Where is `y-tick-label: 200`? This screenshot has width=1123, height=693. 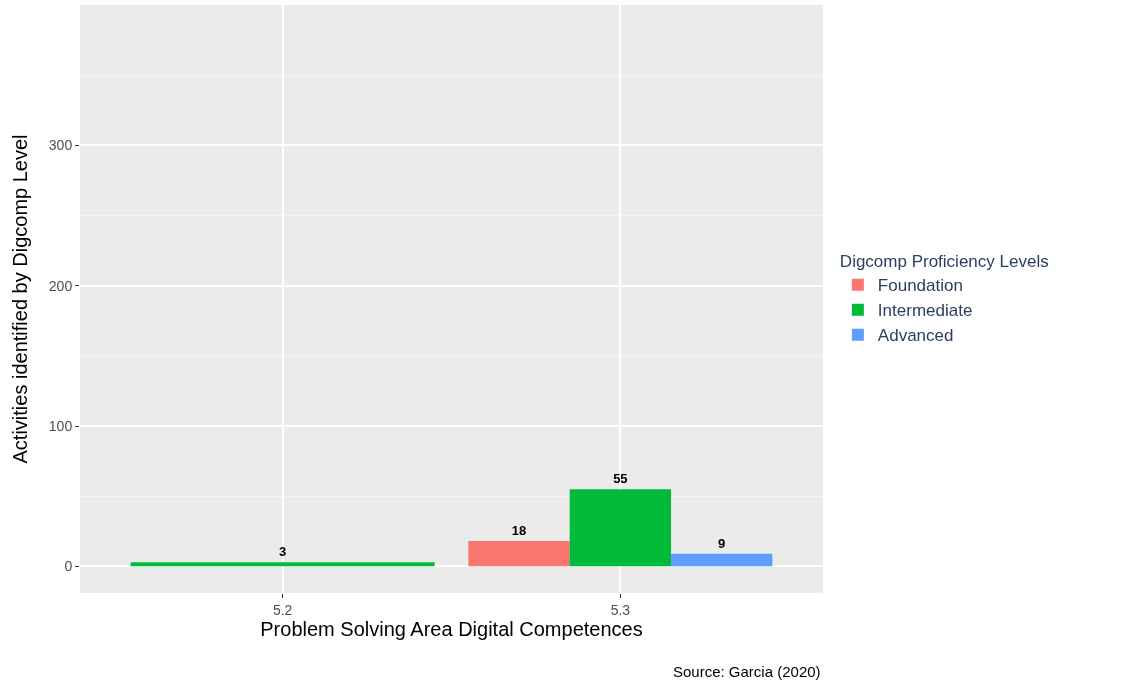
y-tick-label: 200 is located at coordinates (60, 285).